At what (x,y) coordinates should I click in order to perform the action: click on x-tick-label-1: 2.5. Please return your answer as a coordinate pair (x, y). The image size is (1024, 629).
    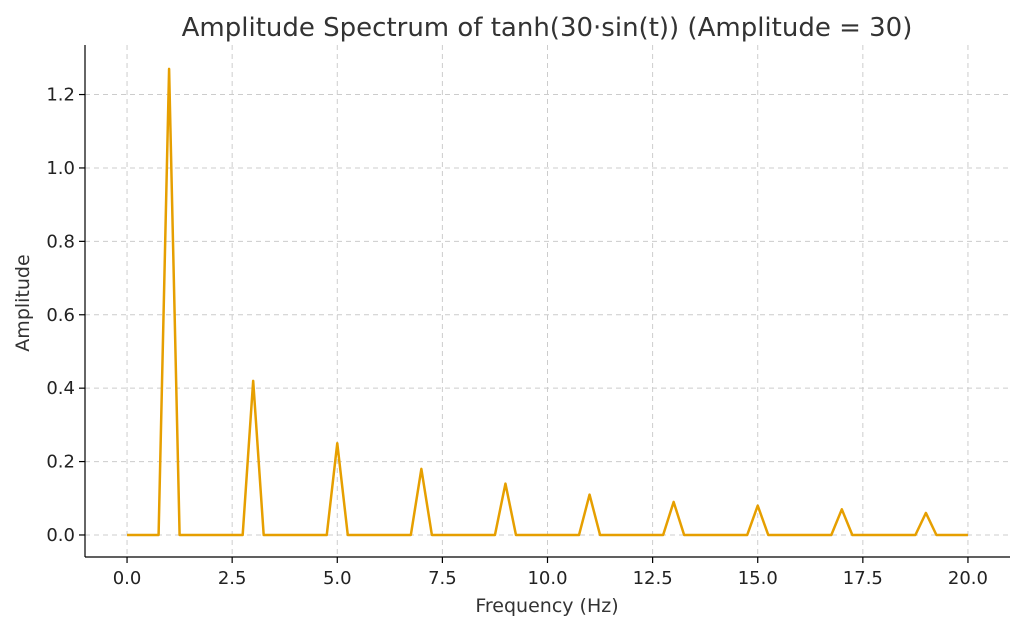
    Looking at the image, I should click on (232, 578).